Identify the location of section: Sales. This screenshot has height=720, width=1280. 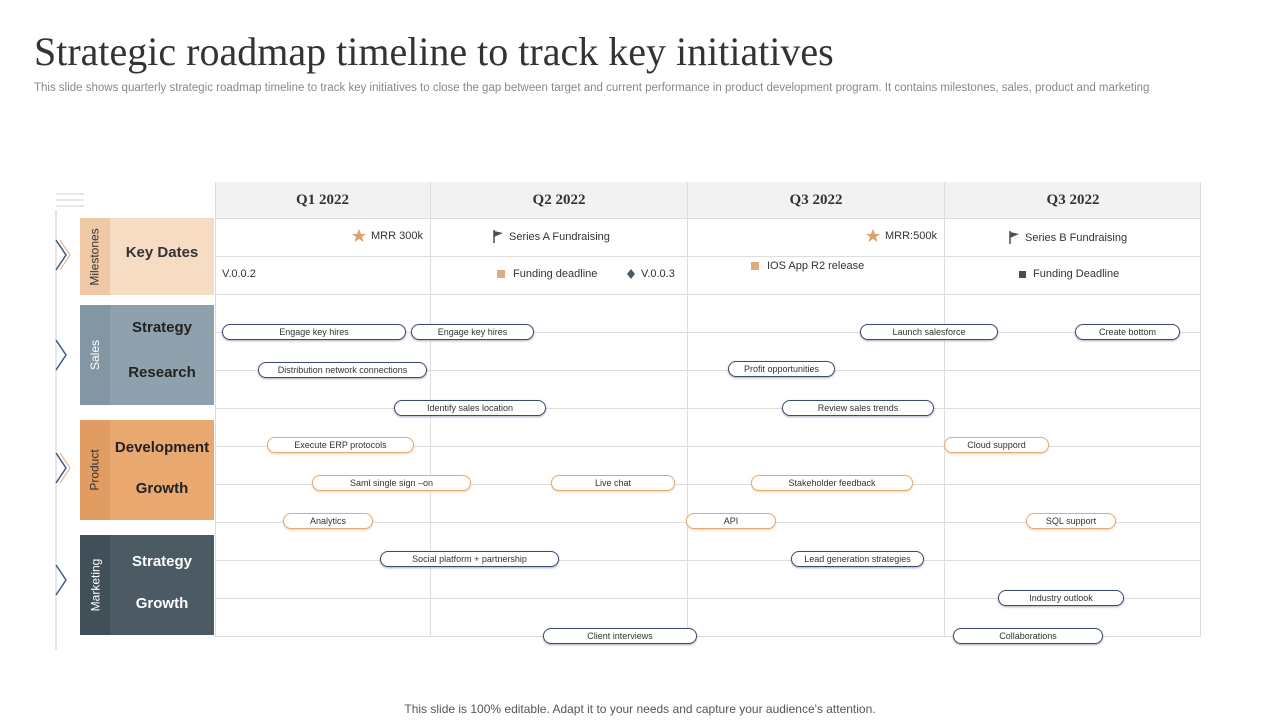
(147, 355).